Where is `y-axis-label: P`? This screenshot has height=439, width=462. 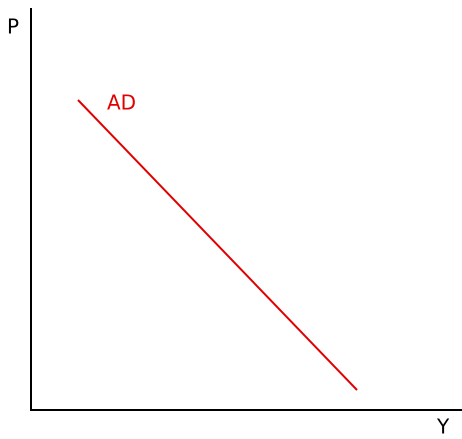
y-axis-label: P is located at coordinates (13, 27).